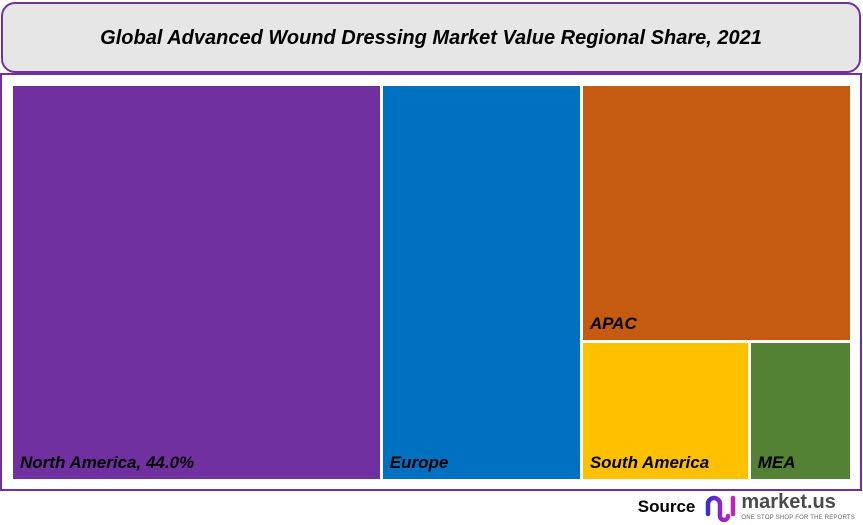 The image size is (863, 525). What do you see at coordinates (613, 324) in the screenshot?
I see `tile-label: APAC` at bounding box center [613, 324].